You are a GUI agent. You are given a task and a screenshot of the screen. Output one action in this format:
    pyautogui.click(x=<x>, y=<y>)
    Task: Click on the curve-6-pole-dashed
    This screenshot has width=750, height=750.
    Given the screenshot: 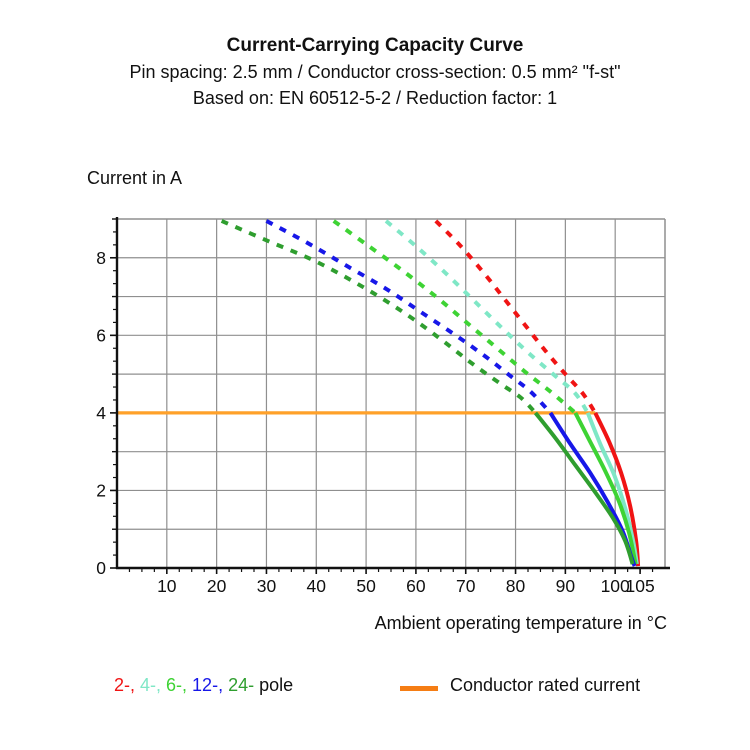 What is the action you would take?
    pyautogui.click(x=454, y=317)
    